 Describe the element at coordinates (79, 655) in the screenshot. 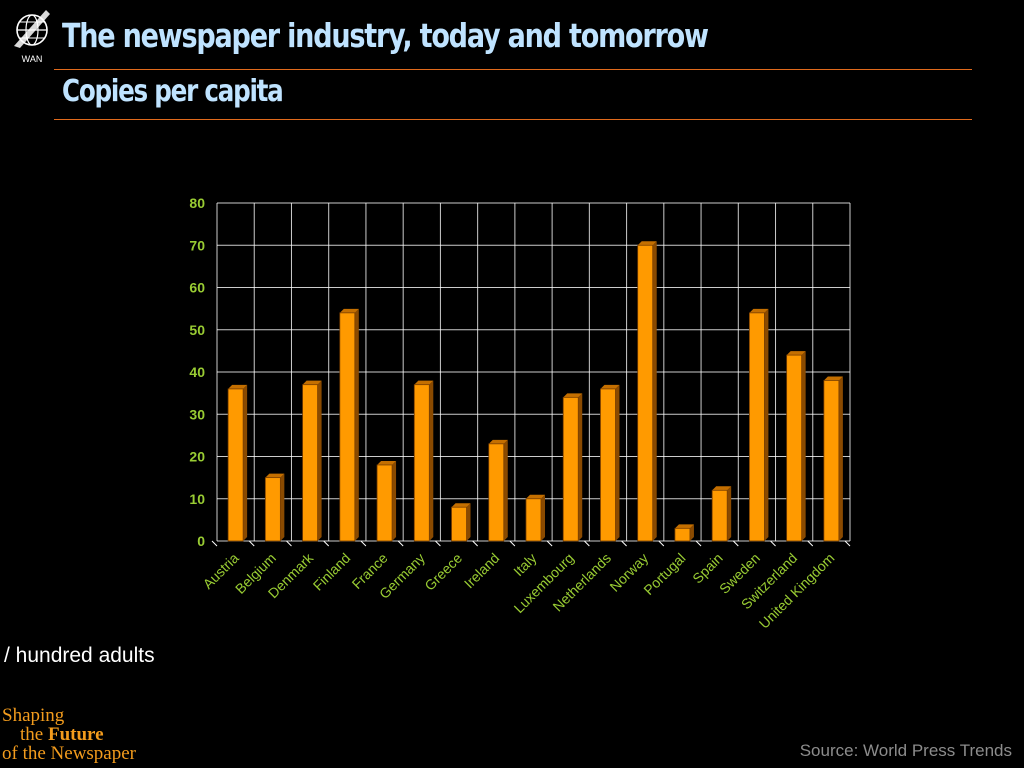

I see `unit-label: / hundred adults` at that location.